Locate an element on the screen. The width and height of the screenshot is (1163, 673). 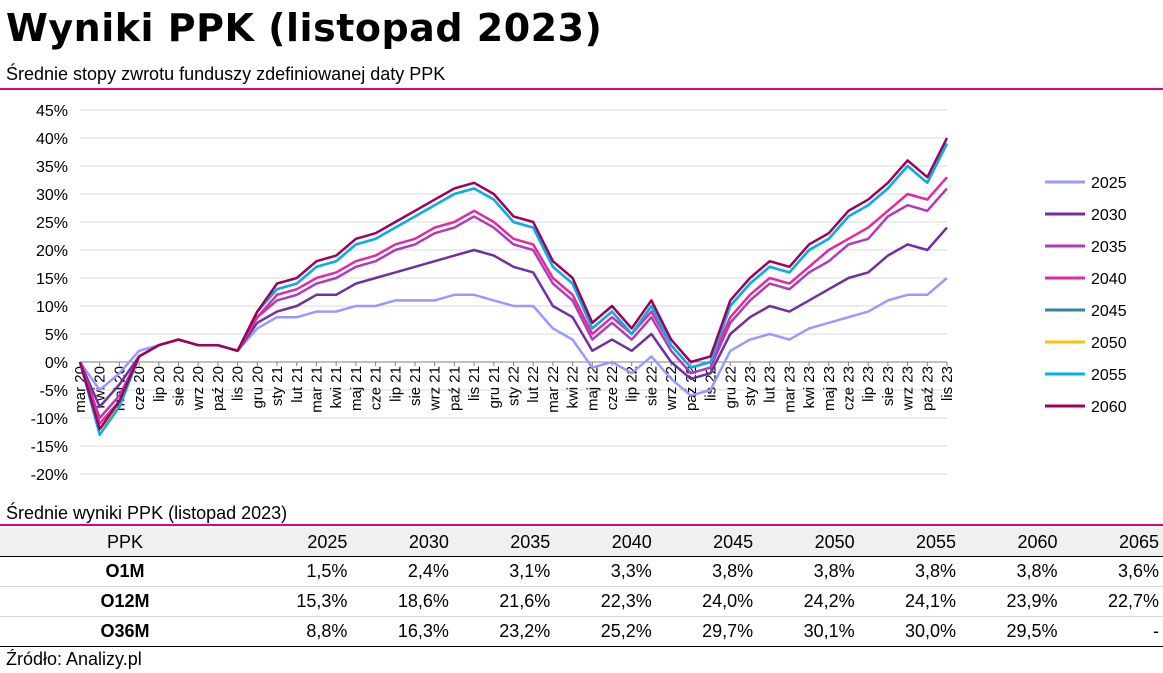
legend-label: 2055 is located at coordinates (1109, 375).